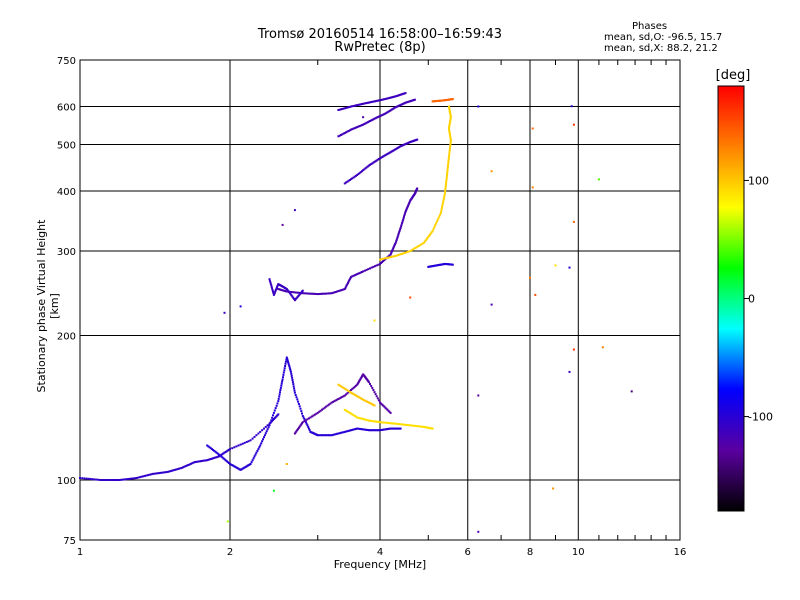 The height and width of the screenshot is (600, 800). Describe the element at coordinates (380, 34) in the screenshot. I see `chart-title: Tromsø 20160514 16:58:00–16:59:43` at that location.